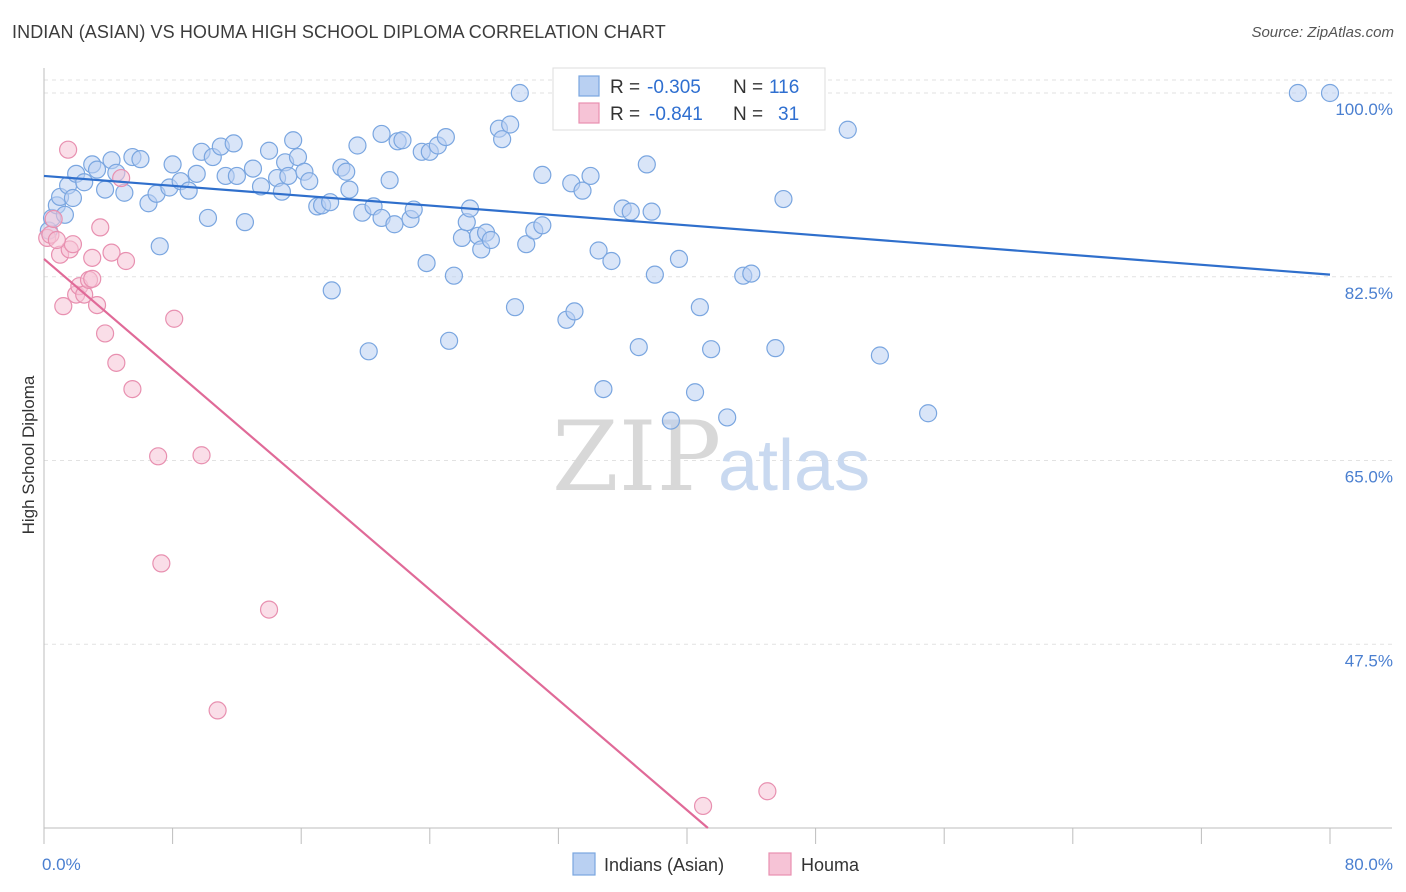 This screenshot has height=892, width=1406. Describe the element at coordinates (780, 864) in the screenshot. I see `legend-swatch-houma` at that location.